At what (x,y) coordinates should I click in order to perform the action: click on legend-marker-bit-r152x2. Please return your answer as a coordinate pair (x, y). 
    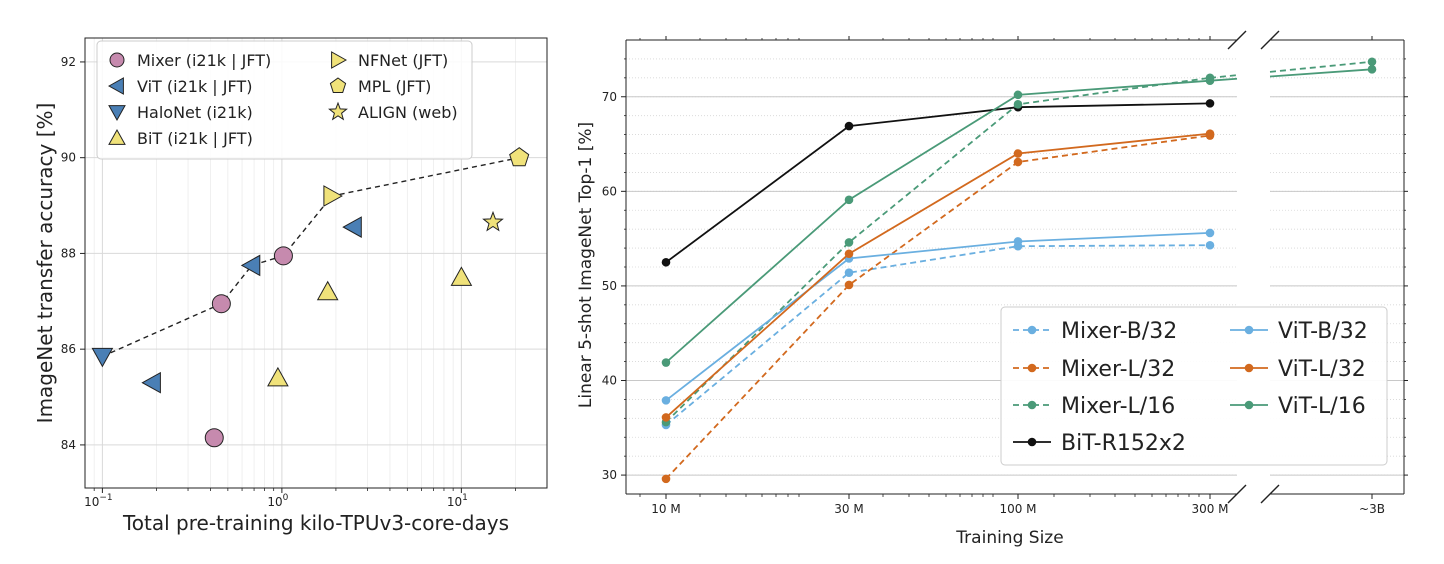
    Looking at the image, I should click on (1032, 442).